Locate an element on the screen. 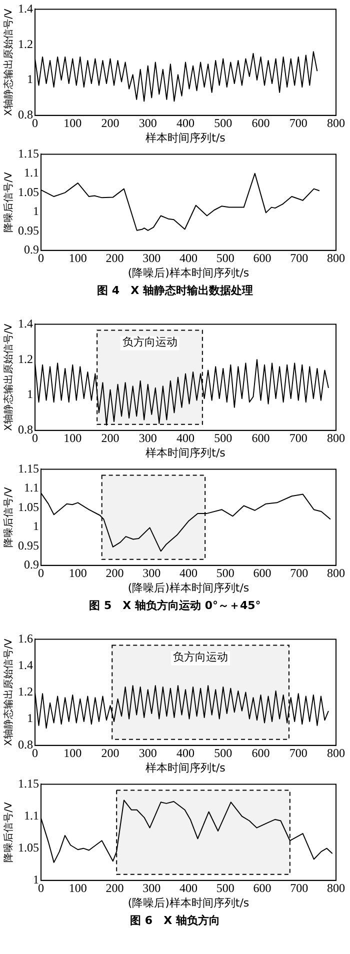 This screenshot has width=350, height=954. y-tick-label: 1.6 is located at coordinates (25, 638).